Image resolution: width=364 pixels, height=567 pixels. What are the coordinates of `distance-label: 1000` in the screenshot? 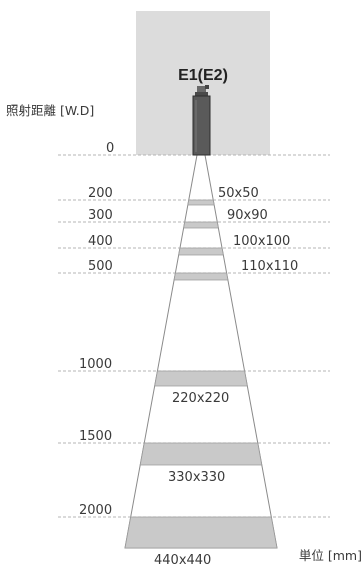 It's located at (95, 364).